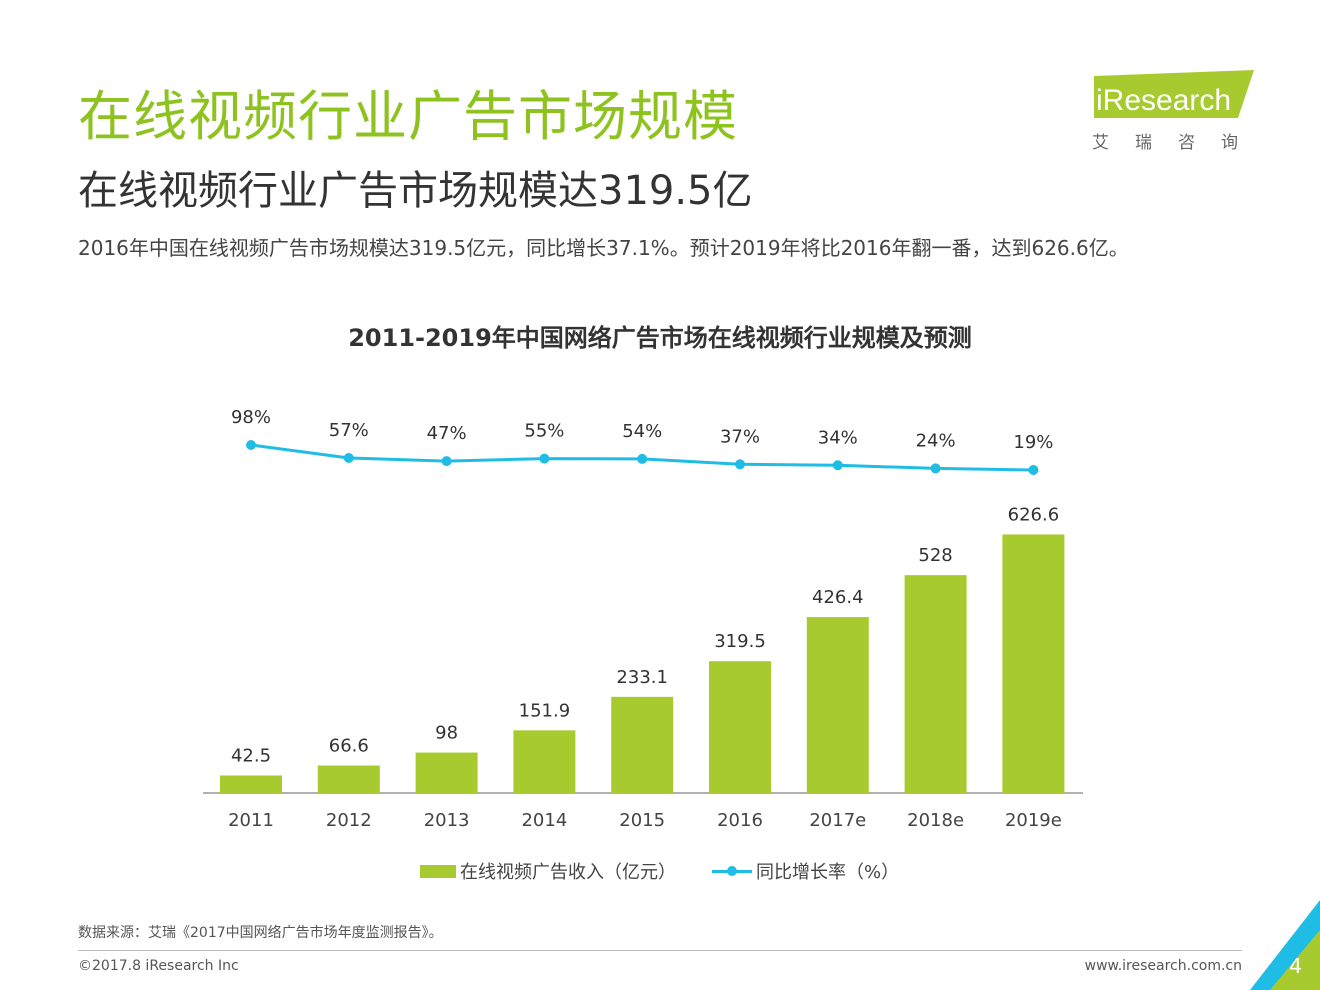 The image size is (1320, 990). What do you see at coordinates (935, 555) in the screenshot?
I see `bar-value-label: 528` at bounding box center [935, 555].